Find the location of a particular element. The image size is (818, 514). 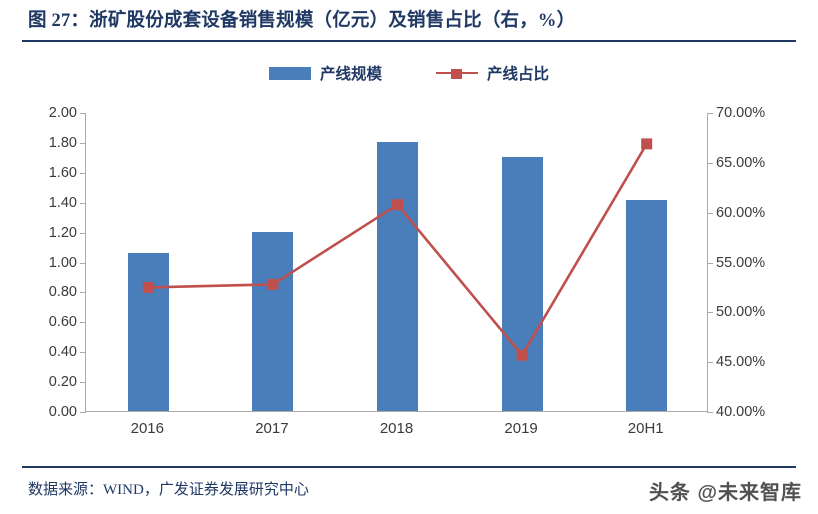

x-axis-tick-label: 20H1 is located at coordinates (645, 428).